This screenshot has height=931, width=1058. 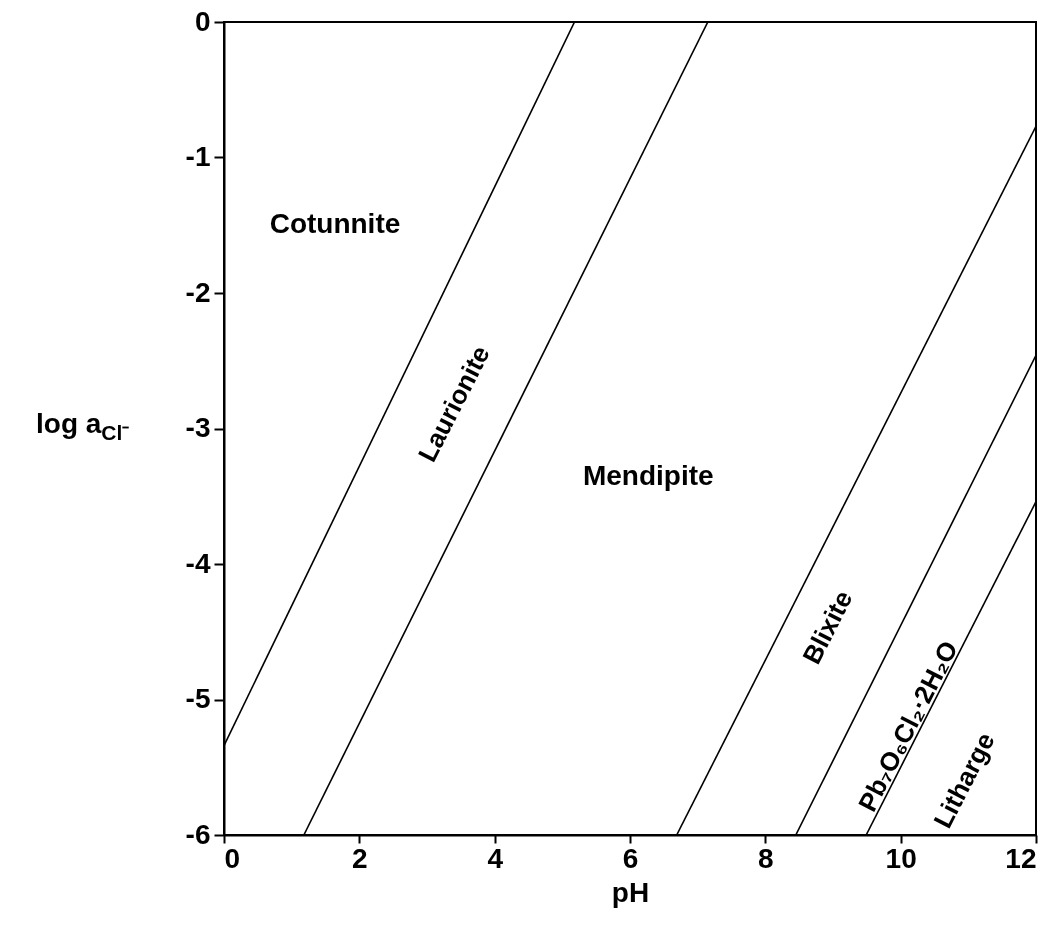 What do you see at coordinates (901, 858) in the screenshot?
I see `x-tick-label: 10` at bounding box center [901, 858].